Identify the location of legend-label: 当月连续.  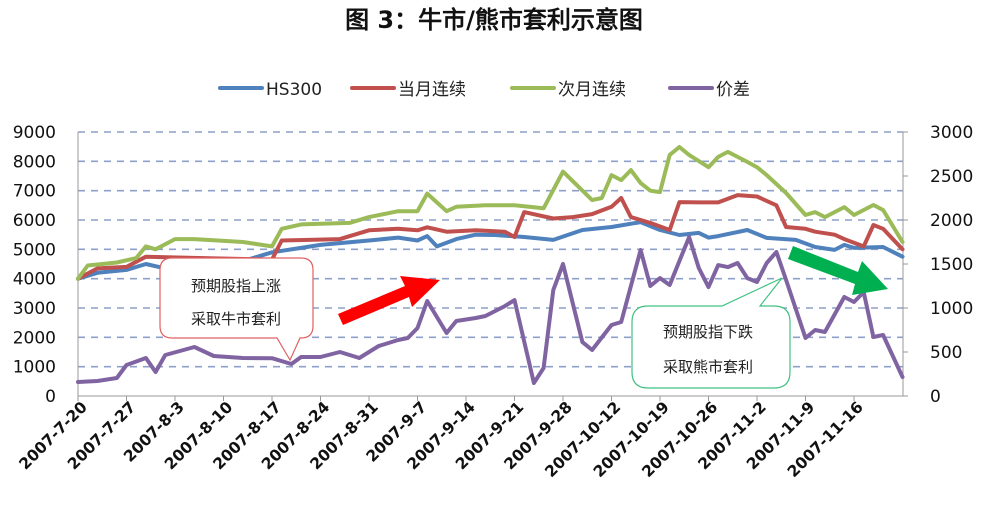
(432, 90).